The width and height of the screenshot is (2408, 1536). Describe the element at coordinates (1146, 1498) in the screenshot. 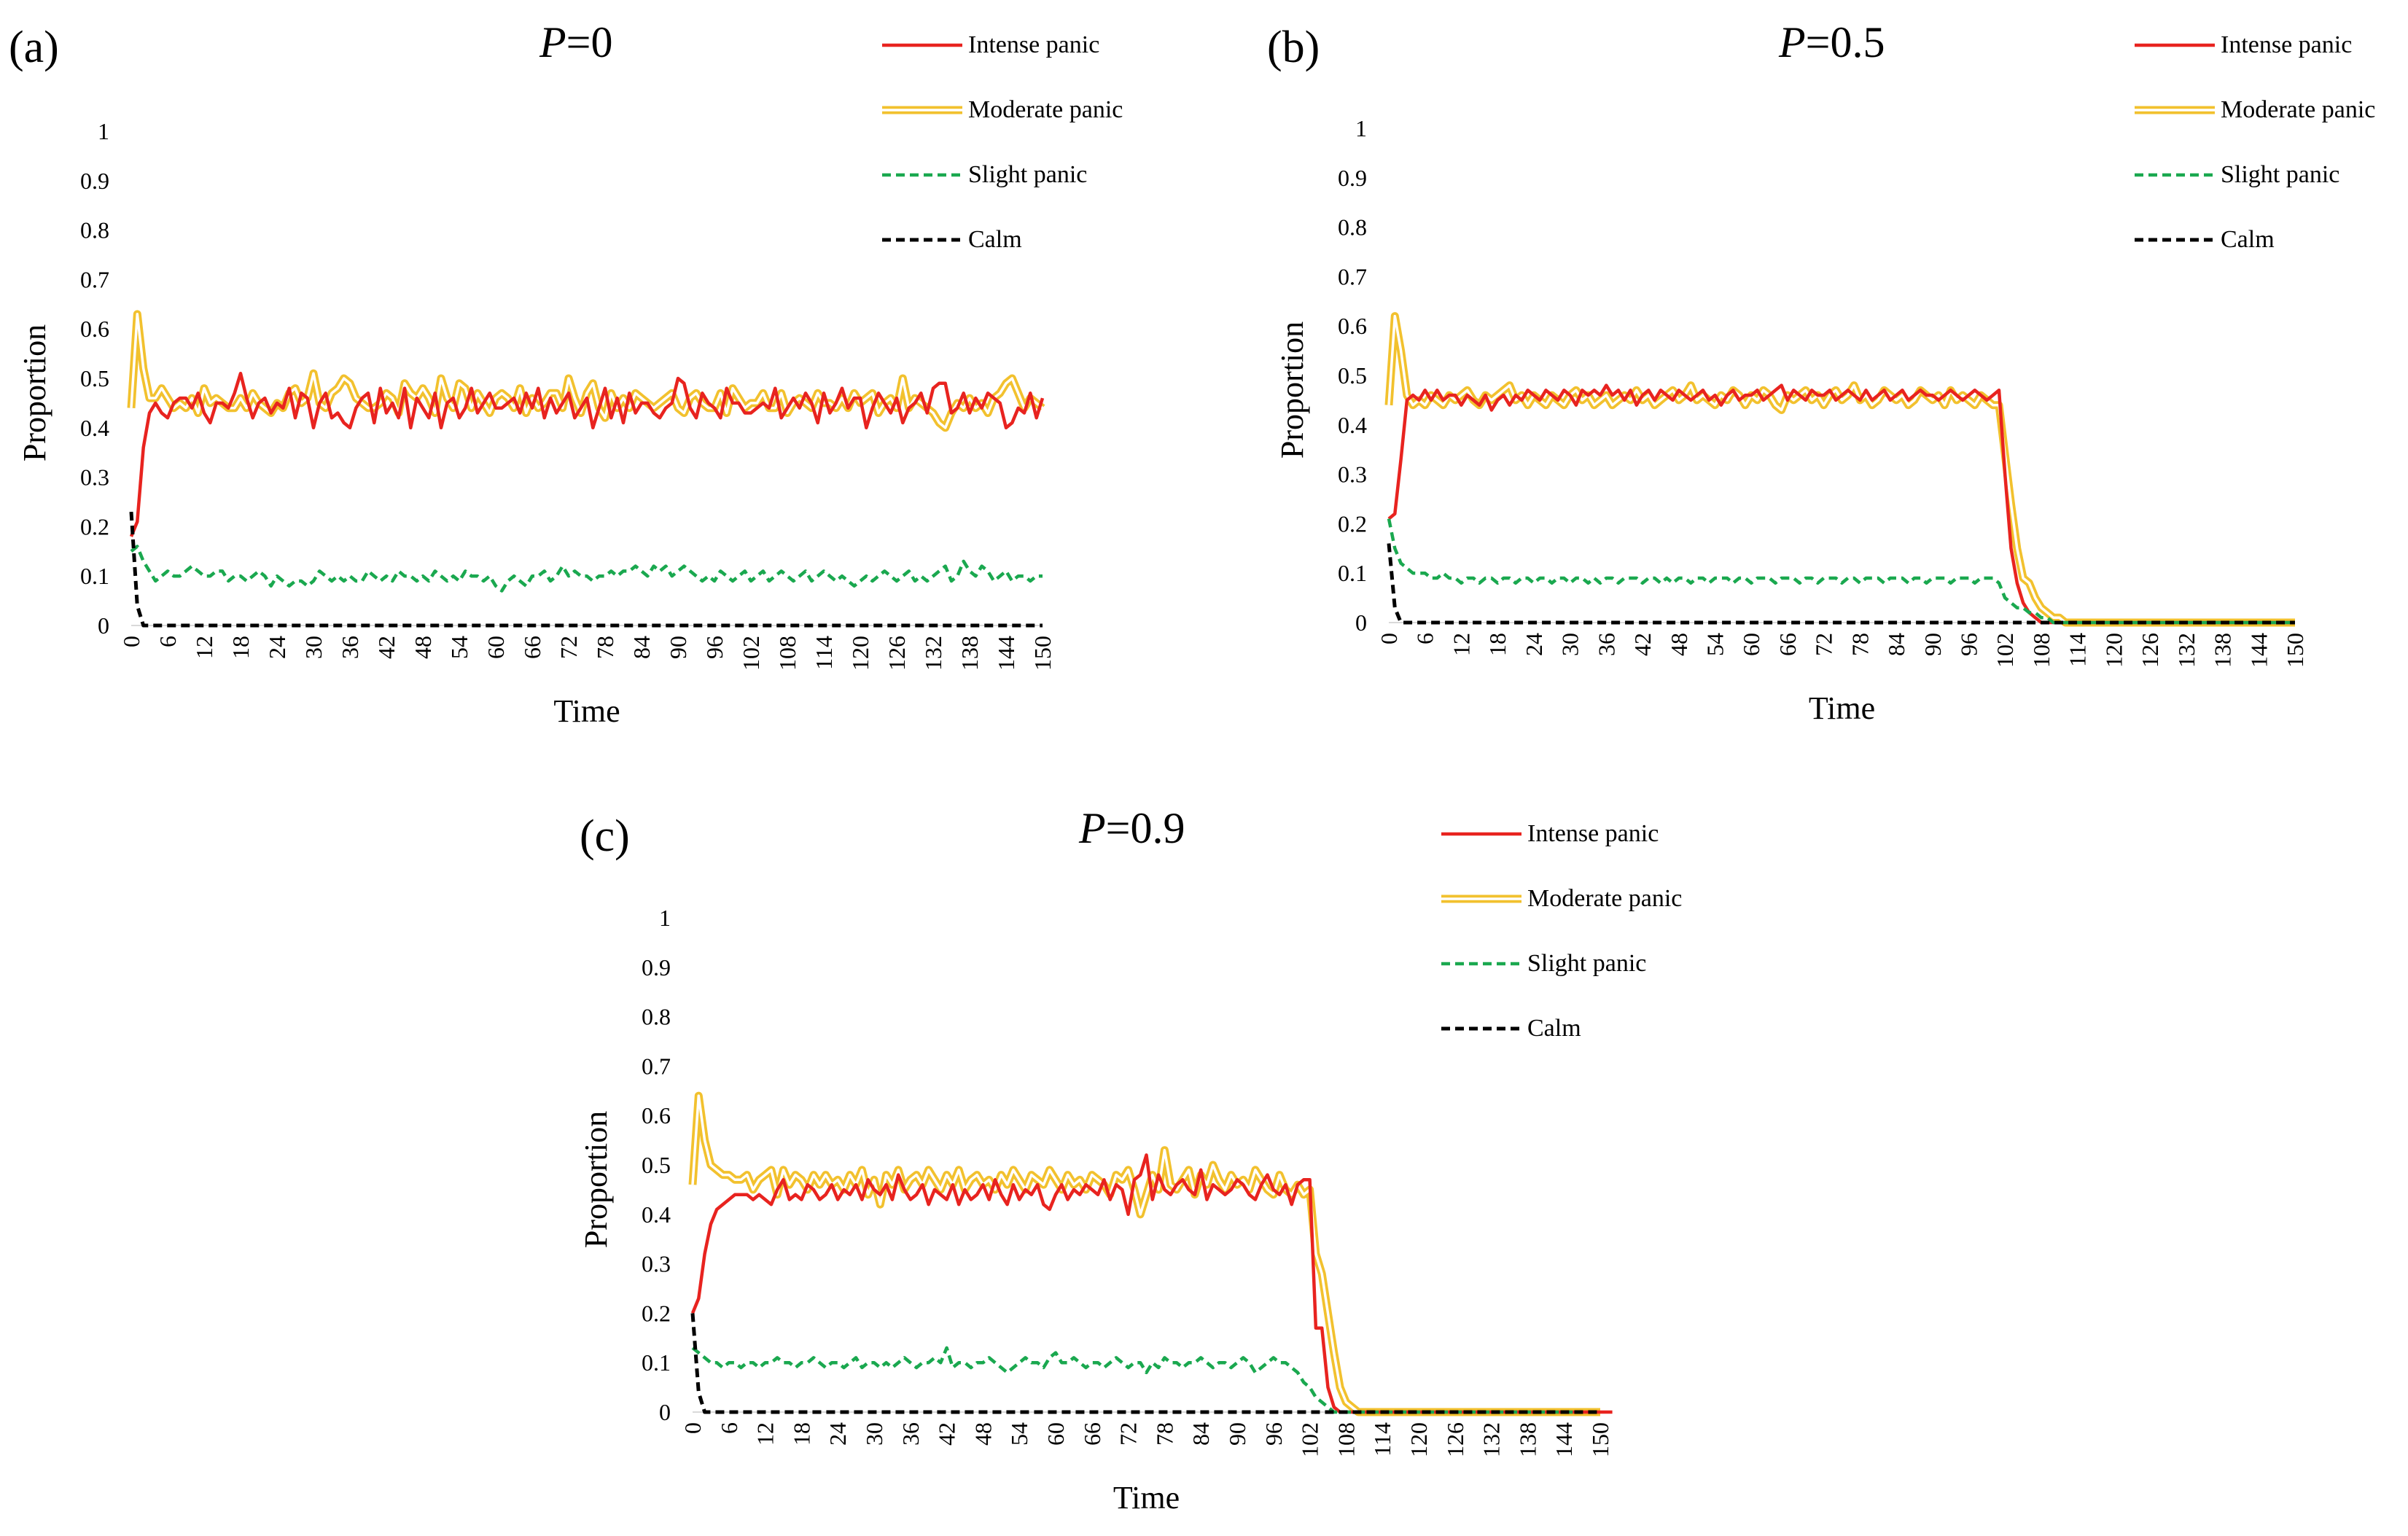

I see `x-axis-title: Time` at that location.